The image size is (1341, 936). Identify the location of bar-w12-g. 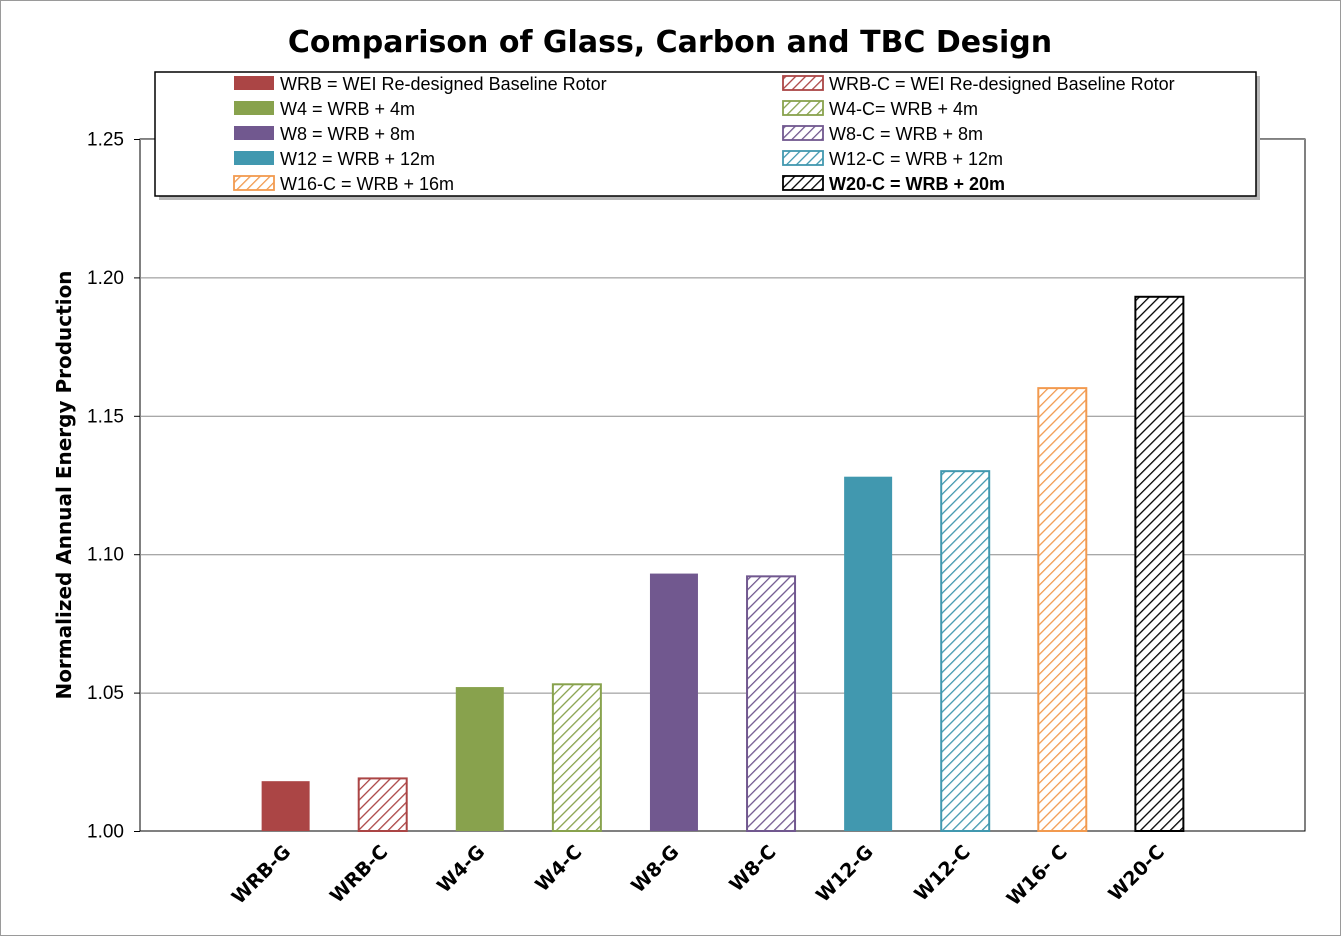
(868, 653).